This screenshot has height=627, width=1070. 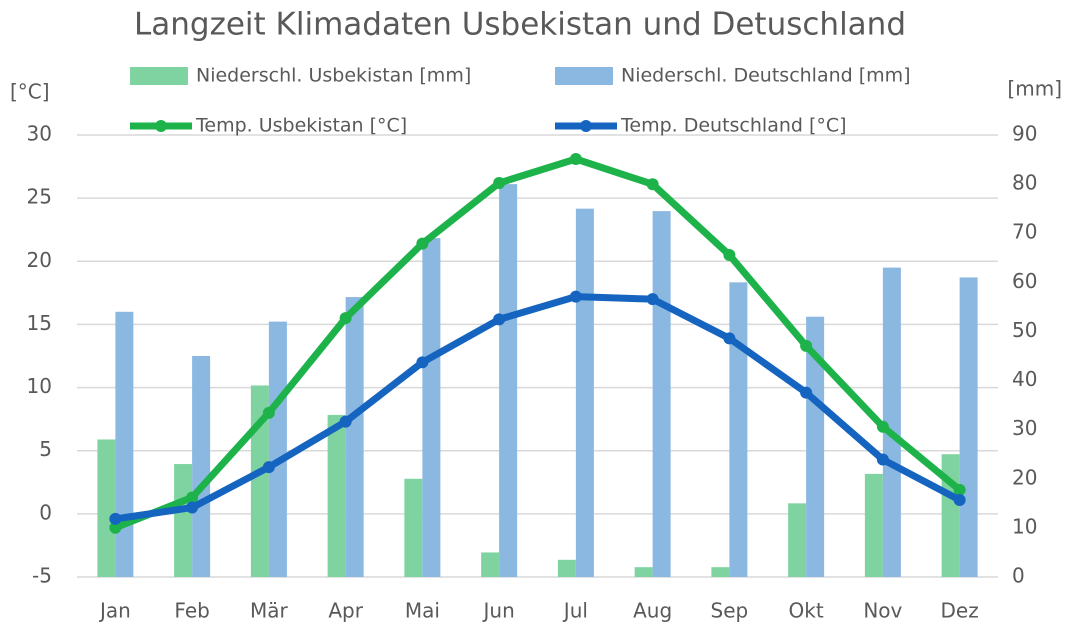 What do you see at coordinates (960, 611) in the screenshot?
I see `x-tick-label: Dez` at bounding box center [960, 611].